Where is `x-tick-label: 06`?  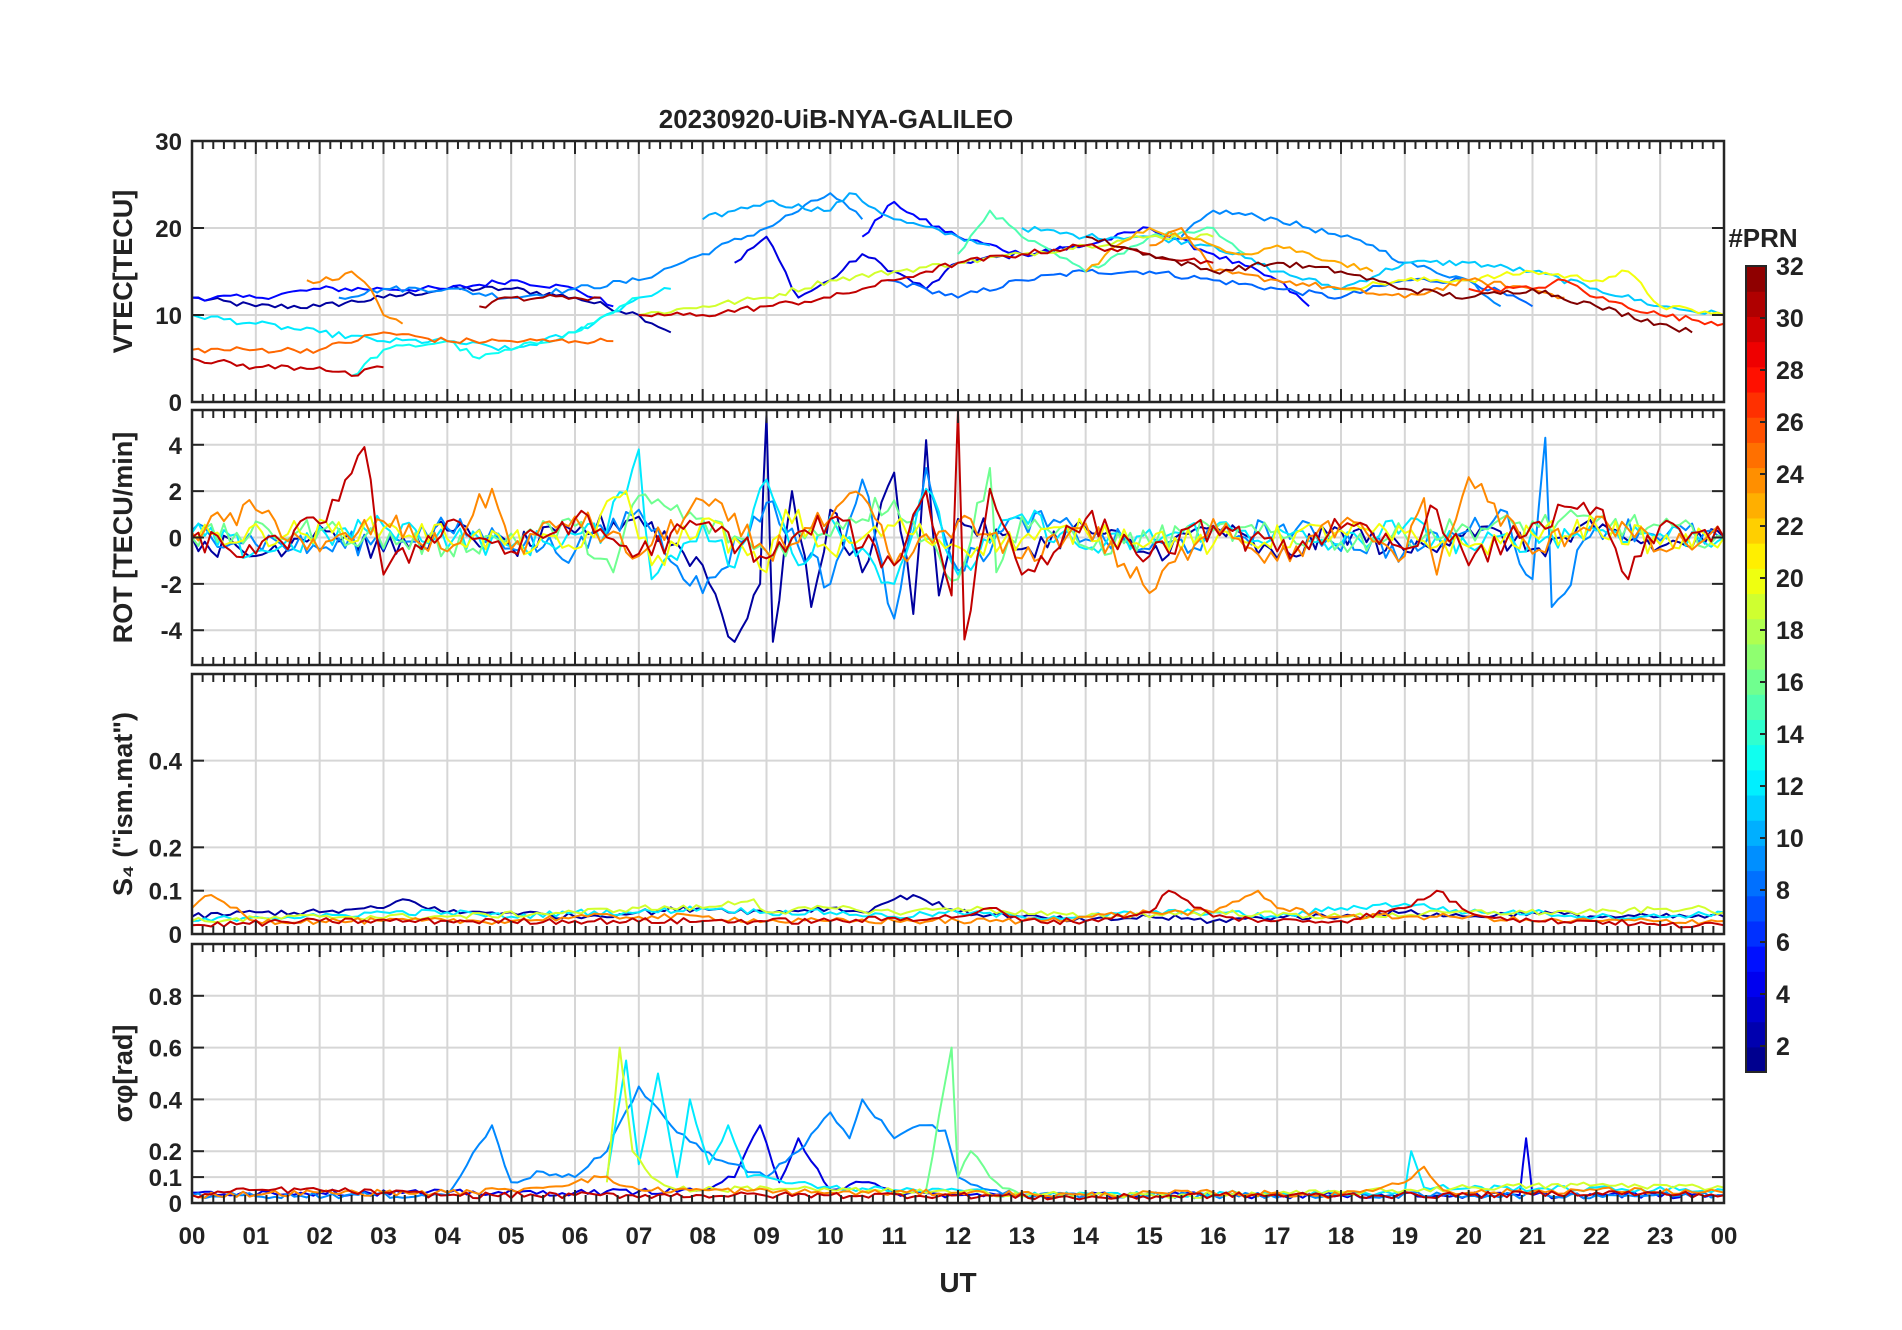
x-tick-label: 06 is located at coordinates (575, 1236).